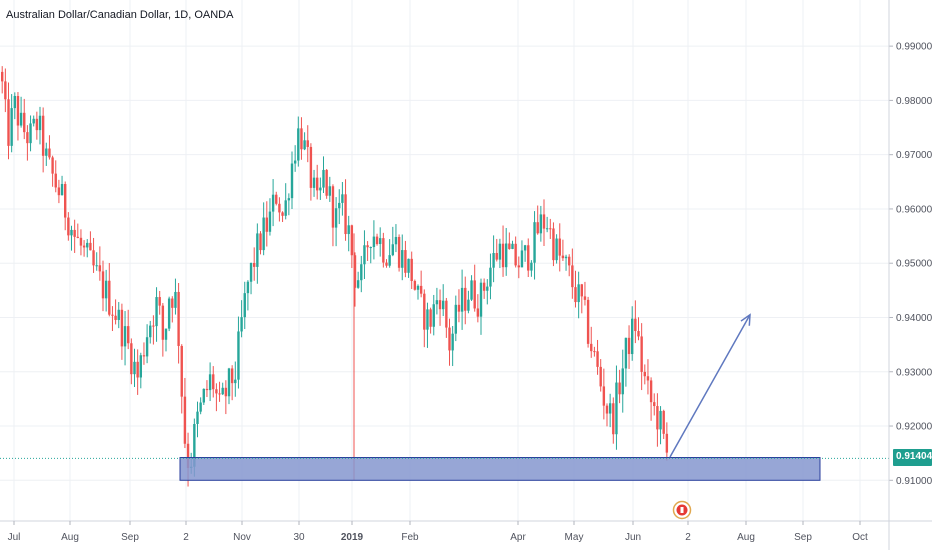  Describe the element at coordinates (914, 481) in the screenshot. I see `y-tick-label: 0.91000` at that location.